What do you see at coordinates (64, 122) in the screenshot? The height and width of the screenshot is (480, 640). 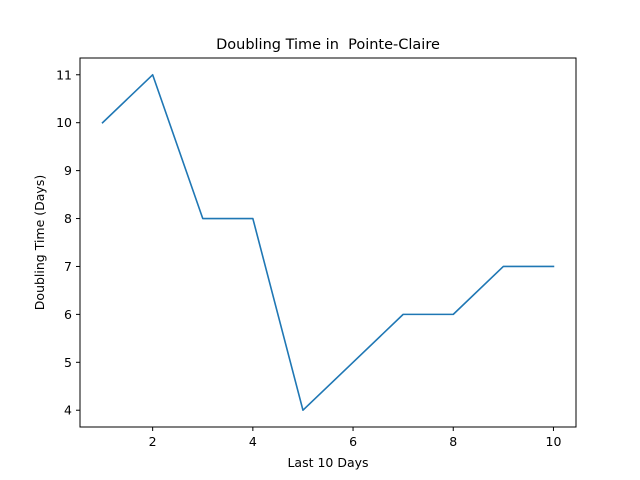 I see `y-tick-label: 10` at bounding box center [64, 122].